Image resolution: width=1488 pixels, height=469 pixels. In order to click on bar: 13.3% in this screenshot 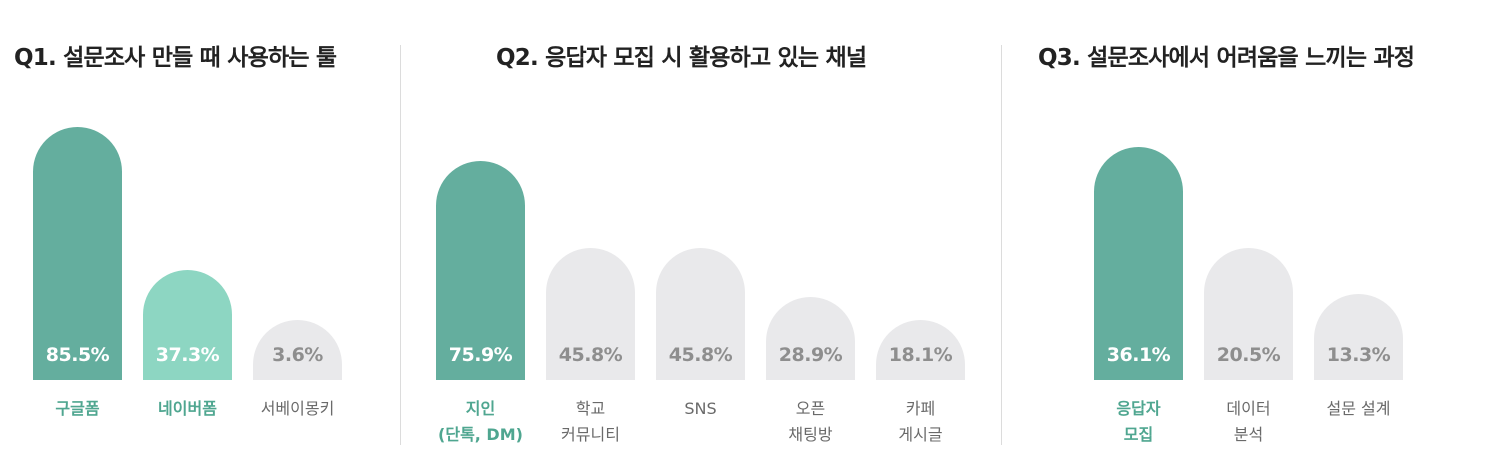, I will do `click(1358, 337)`.